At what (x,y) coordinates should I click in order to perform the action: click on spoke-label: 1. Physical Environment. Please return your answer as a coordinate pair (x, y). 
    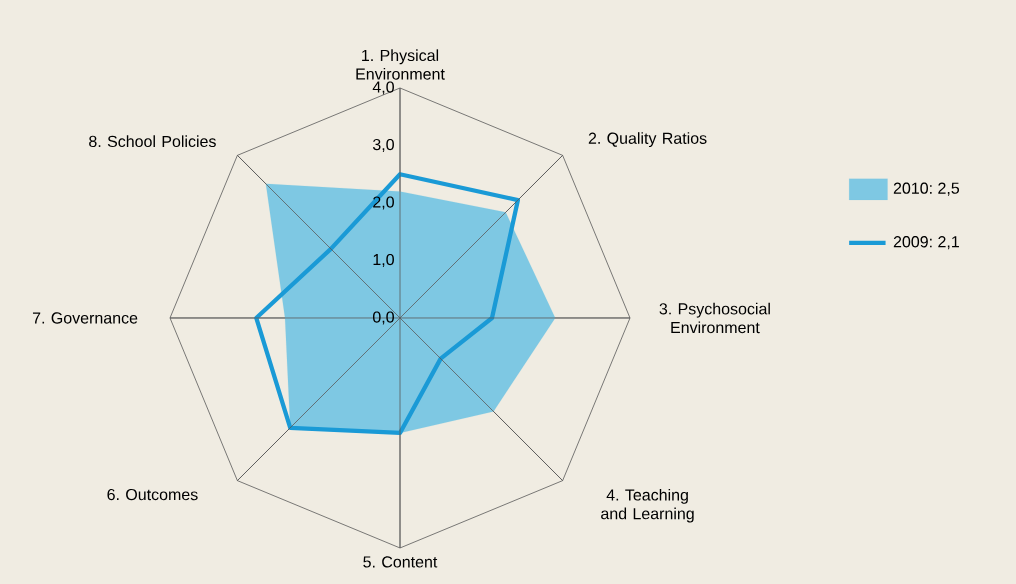
    Looking at the image, I should click on (400, 64).